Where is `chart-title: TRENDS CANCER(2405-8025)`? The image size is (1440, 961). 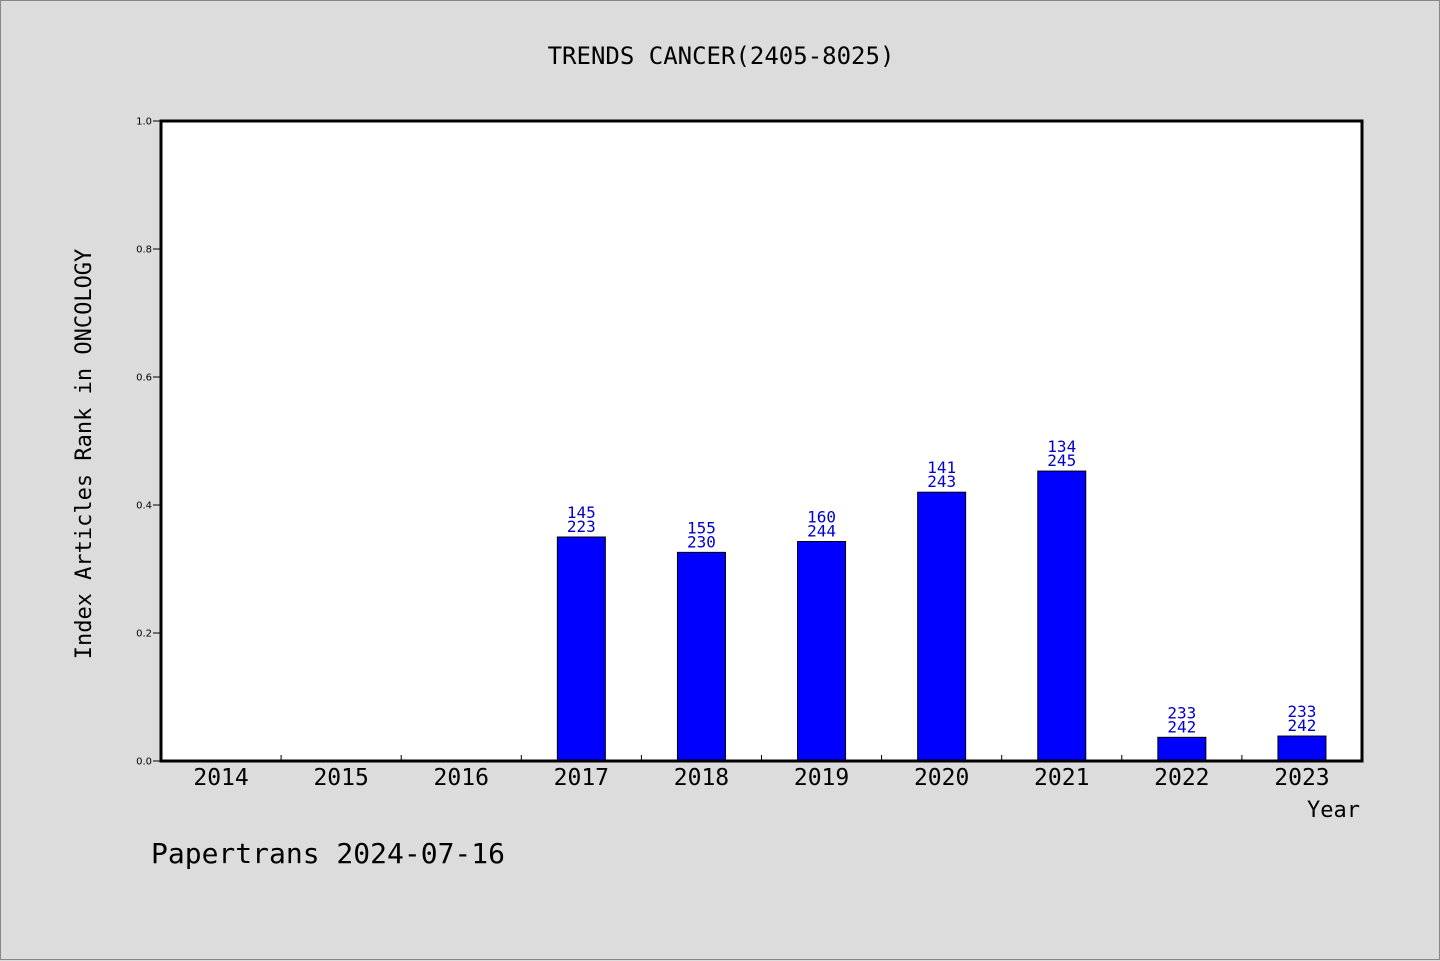 chart-title: TRENDS CANCER(2405-8025) is located at coordinates (721, 56).